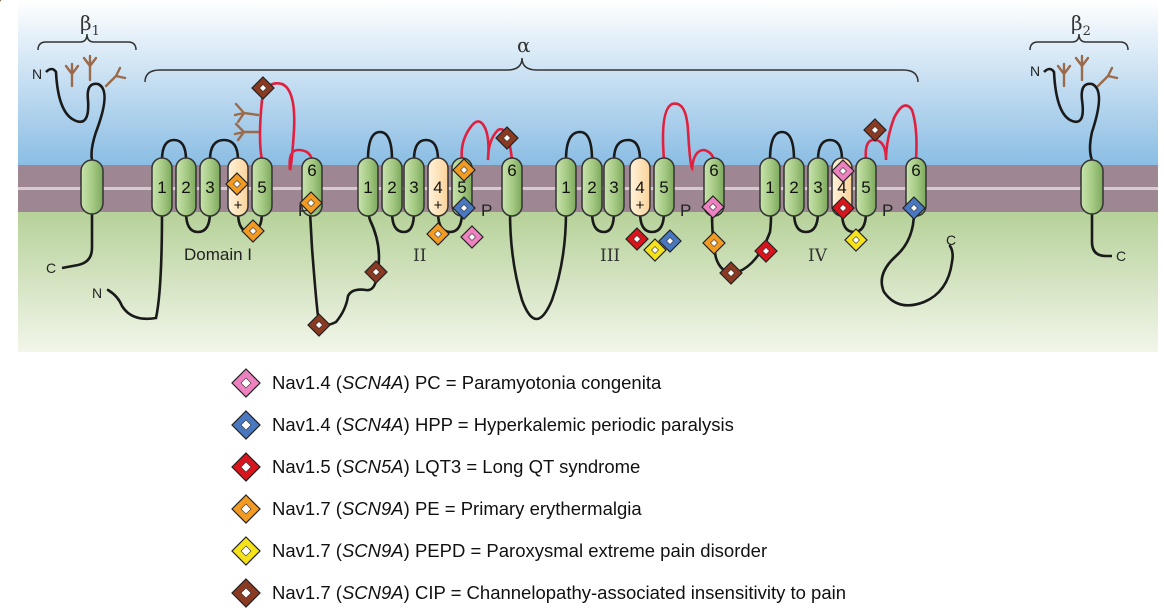  What do you see at coordinates (438, 205) in the screenshot?
I see `domain2-voltage-sensor-charge: +` at bounding box center [438, 205].